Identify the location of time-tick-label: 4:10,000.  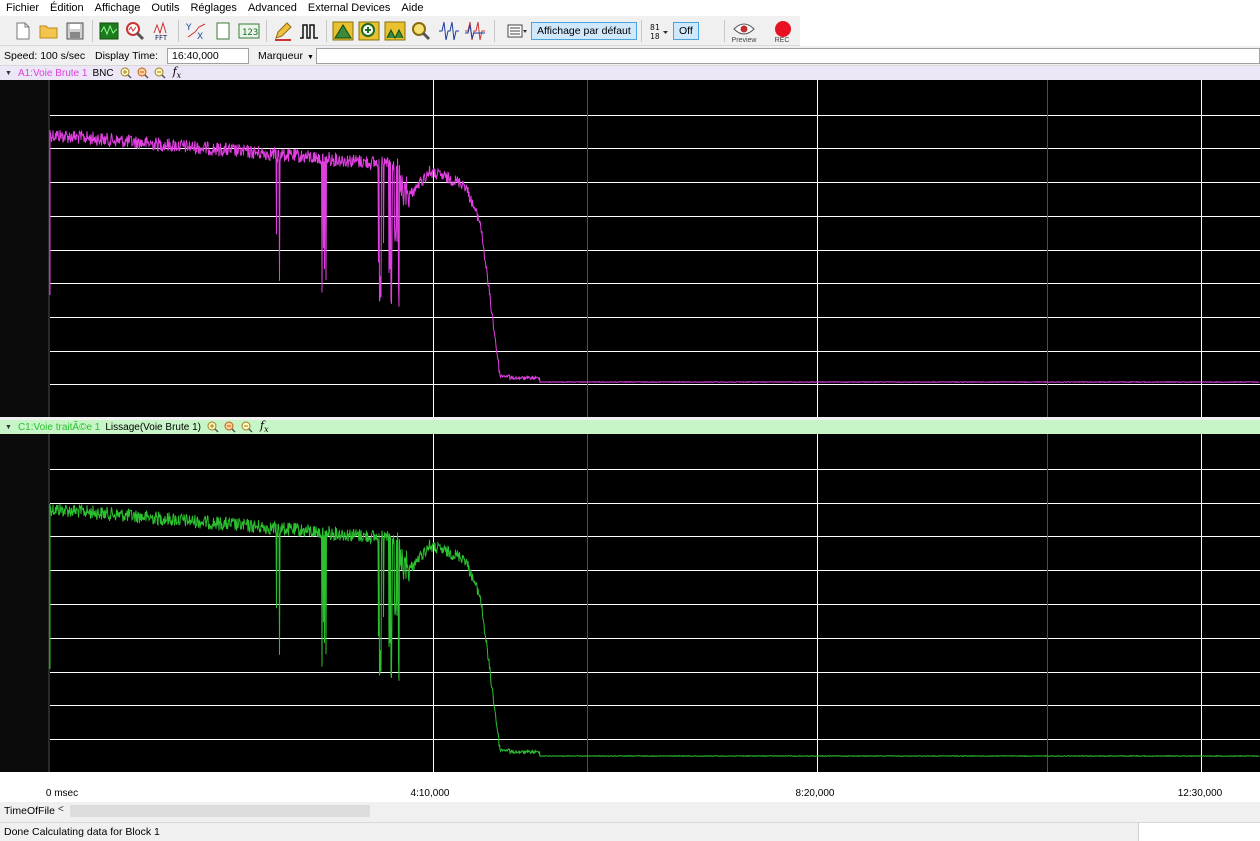
(430, 793).